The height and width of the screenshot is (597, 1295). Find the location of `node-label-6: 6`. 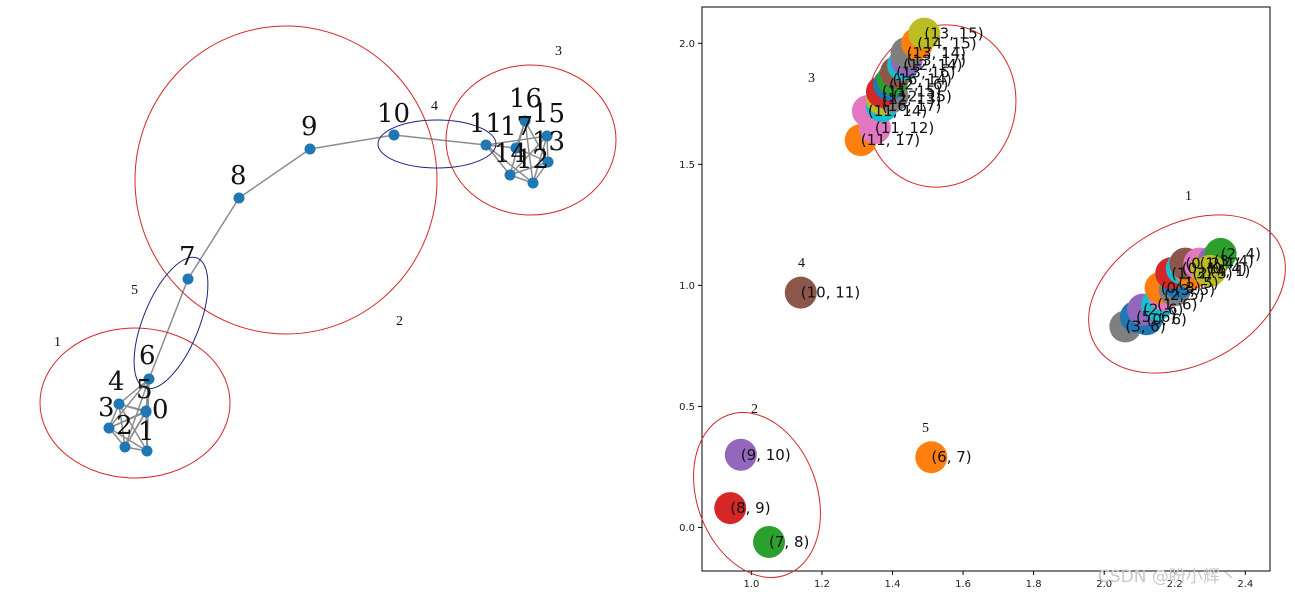

node-label-6: 6 is located at coordinates (147, 356).